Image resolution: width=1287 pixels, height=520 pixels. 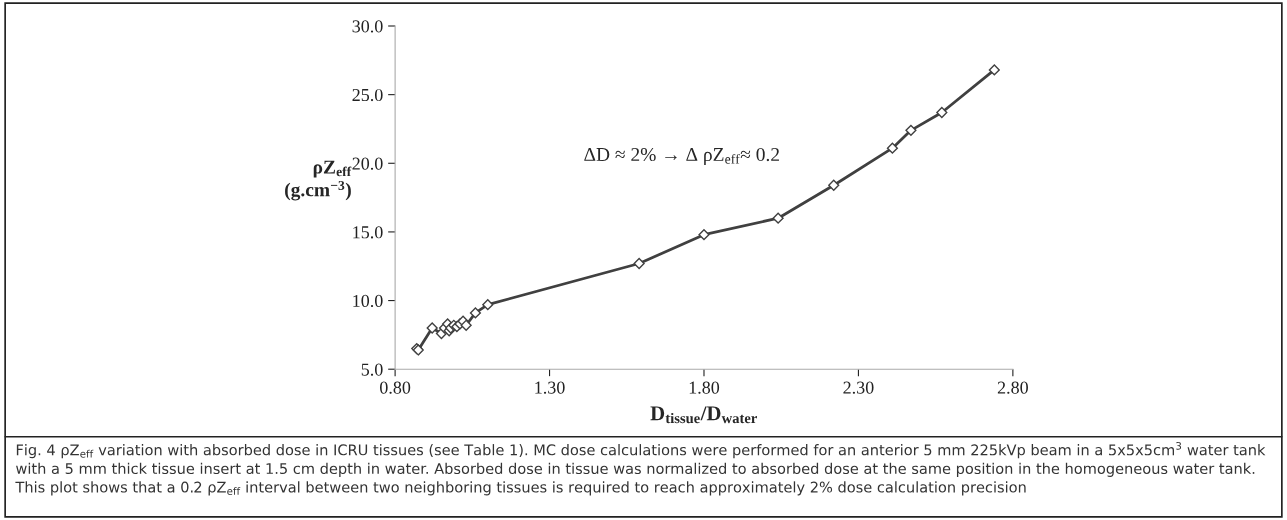 I want to click on x-tick-label: 2.80, so click(x=1012, y=387).